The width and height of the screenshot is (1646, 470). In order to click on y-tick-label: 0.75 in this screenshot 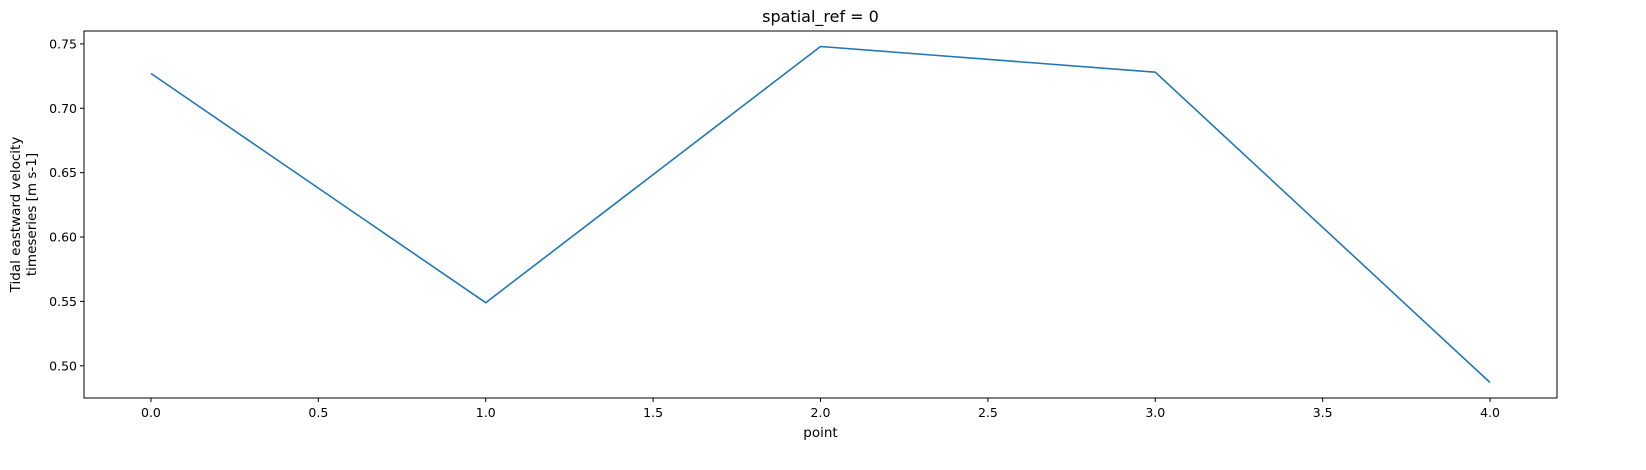, I will do `click(63, 43)`.